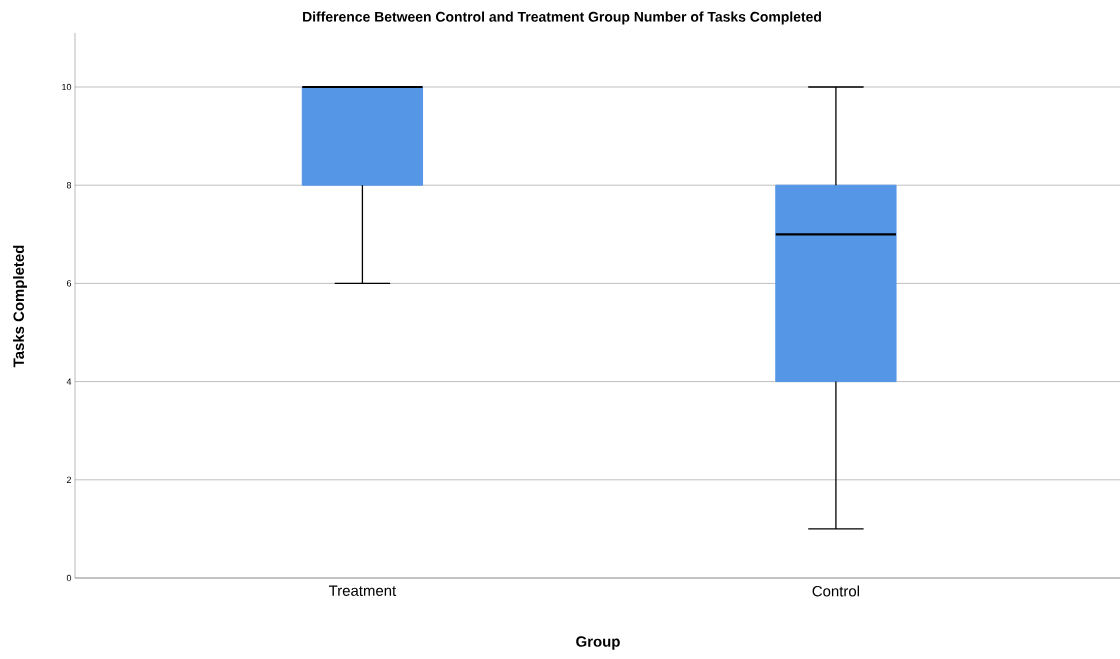 The height and width of the screenshot is (659, 1120). Describe the element at coordinates (835, 591) in the screenshot. I see `x-tick-label: Control` at that location.